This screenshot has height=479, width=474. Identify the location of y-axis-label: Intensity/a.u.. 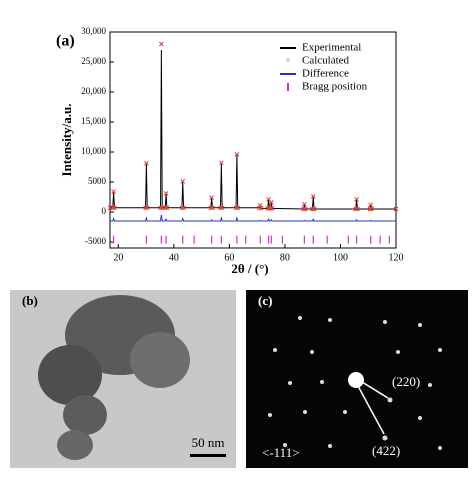
(66, 140).